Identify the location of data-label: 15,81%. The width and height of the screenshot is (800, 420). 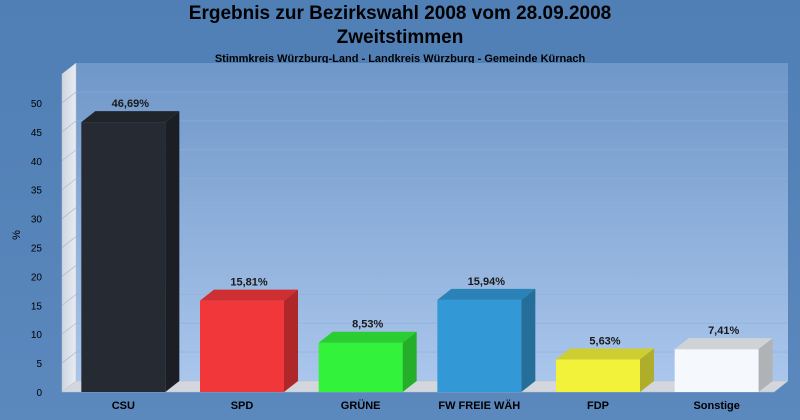
(249, 283).